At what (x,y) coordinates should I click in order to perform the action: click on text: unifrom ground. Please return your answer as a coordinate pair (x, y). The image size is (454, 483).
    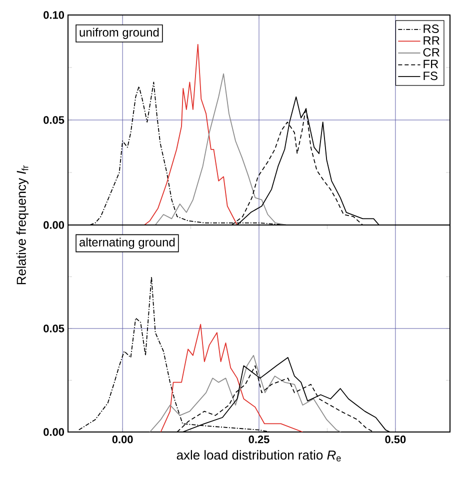
    Looking at the image, I should click on (119, 33).